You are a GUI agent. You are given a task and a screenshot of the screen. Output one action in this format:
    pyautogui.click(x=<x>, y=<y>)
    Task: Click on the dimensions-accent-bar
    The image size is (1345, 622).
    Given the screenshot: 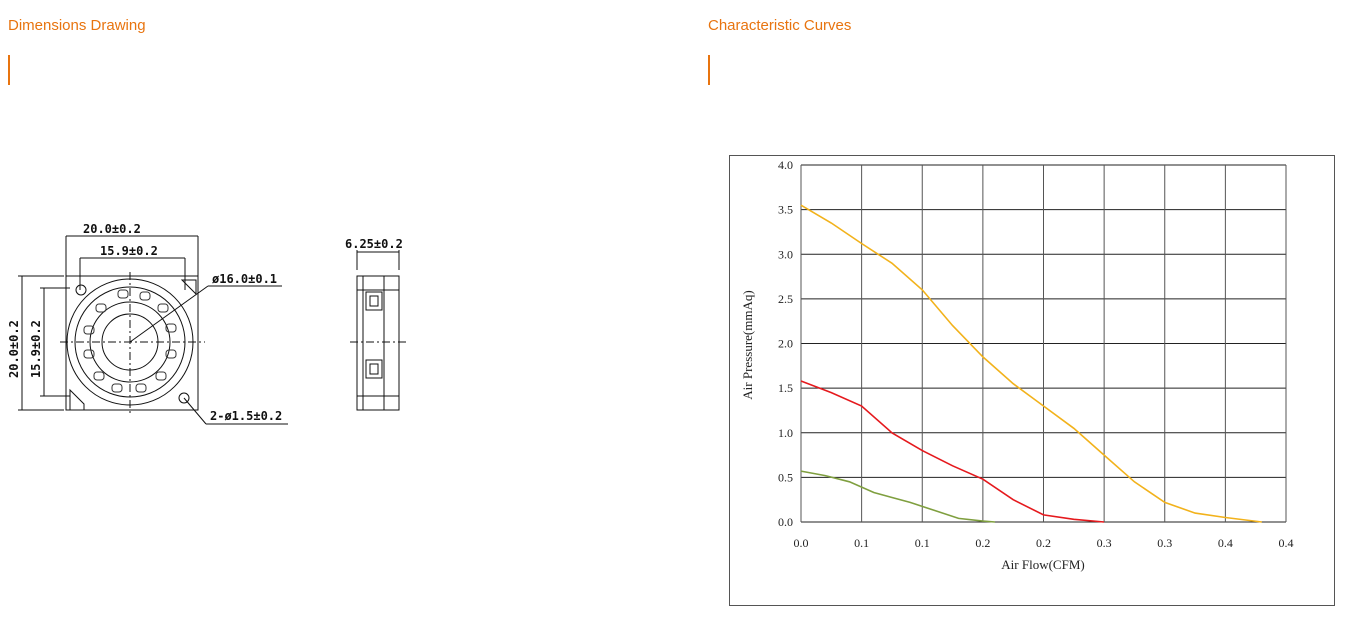 What is the action you would take?
    pyautogui.click(x=9, y=70)
    